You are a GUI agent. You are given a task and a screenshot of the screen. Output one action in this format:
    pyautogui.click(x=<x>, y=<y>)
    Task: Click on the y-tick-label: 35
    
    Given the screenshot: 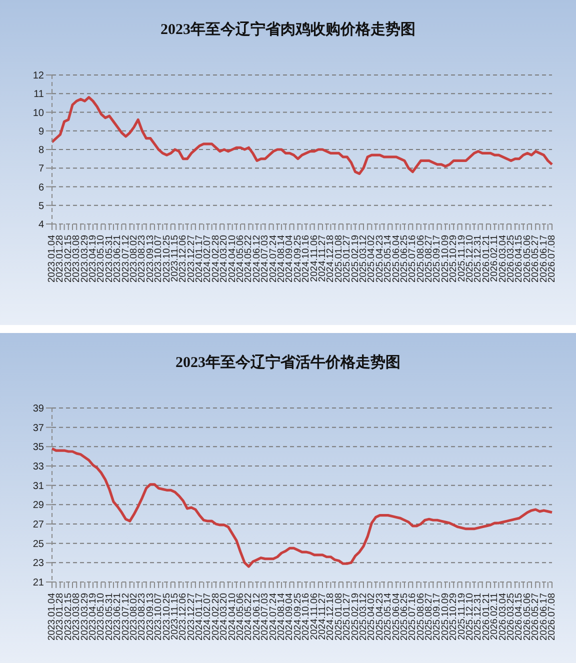 What is the action you would take?
    pyautogui.click(x=38, y=448)
    